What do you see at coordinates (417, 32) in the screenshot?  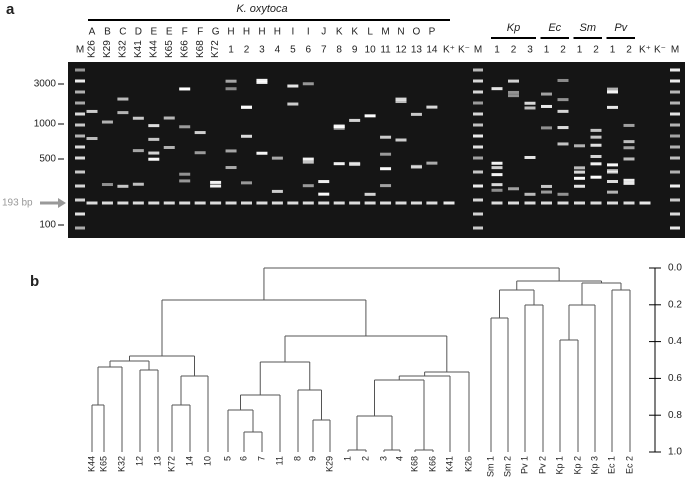 I see `lane-letter: O` at bounding box center [417, 32].